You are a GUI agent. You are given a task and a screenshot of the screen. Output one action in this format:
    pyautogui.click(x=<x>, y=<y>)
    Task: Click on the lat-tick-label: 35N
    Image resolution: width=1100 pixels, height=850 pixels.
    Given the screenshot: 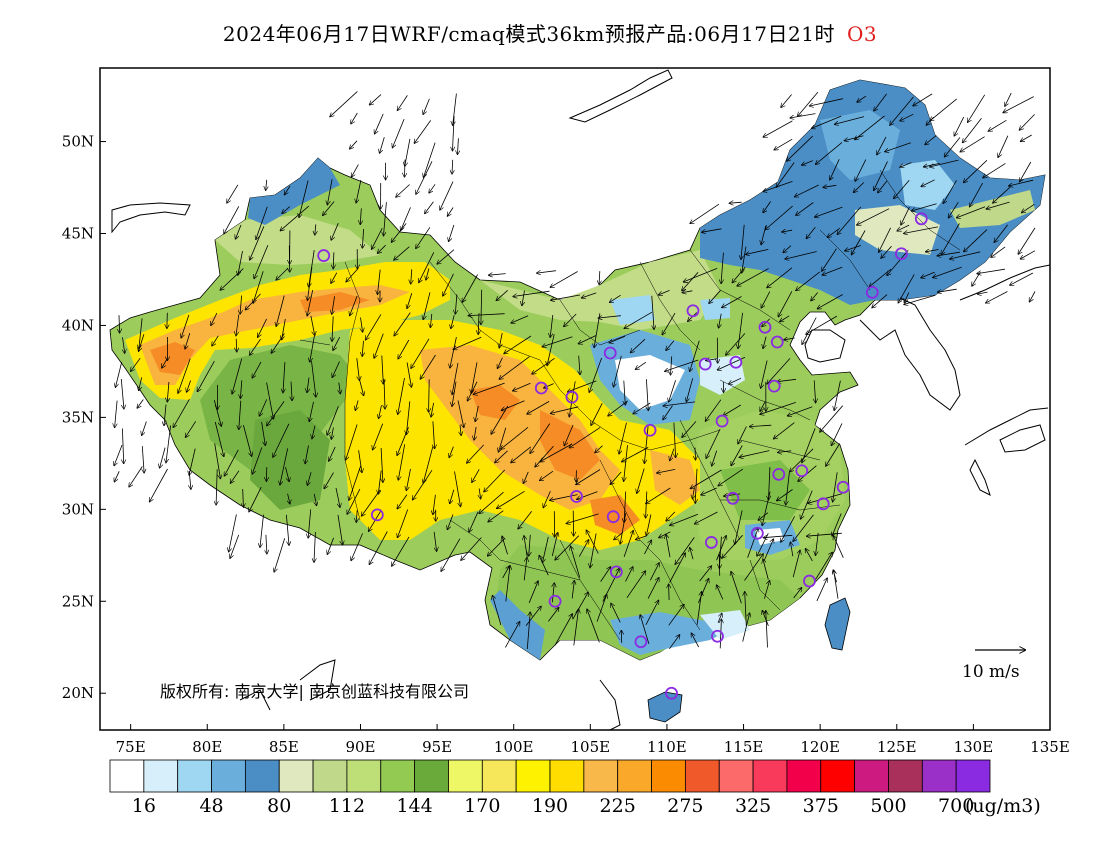 What is the action you would take?
    pyautogui.click(x=78, y=417)
    